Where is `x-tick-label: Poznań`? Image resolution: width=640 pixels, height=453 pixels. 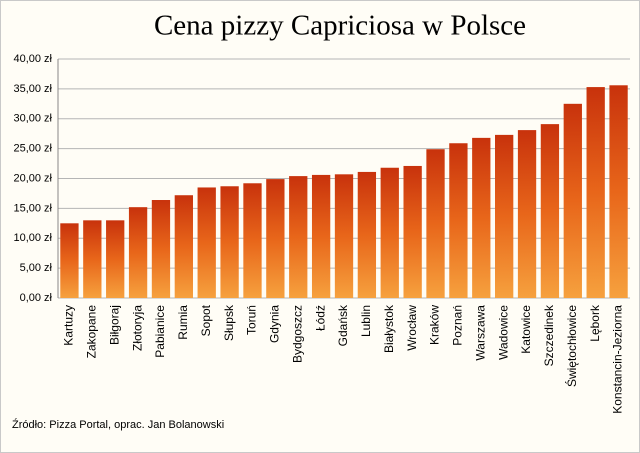
x-tick-label: Poznań is located at coordinates (458, 325).